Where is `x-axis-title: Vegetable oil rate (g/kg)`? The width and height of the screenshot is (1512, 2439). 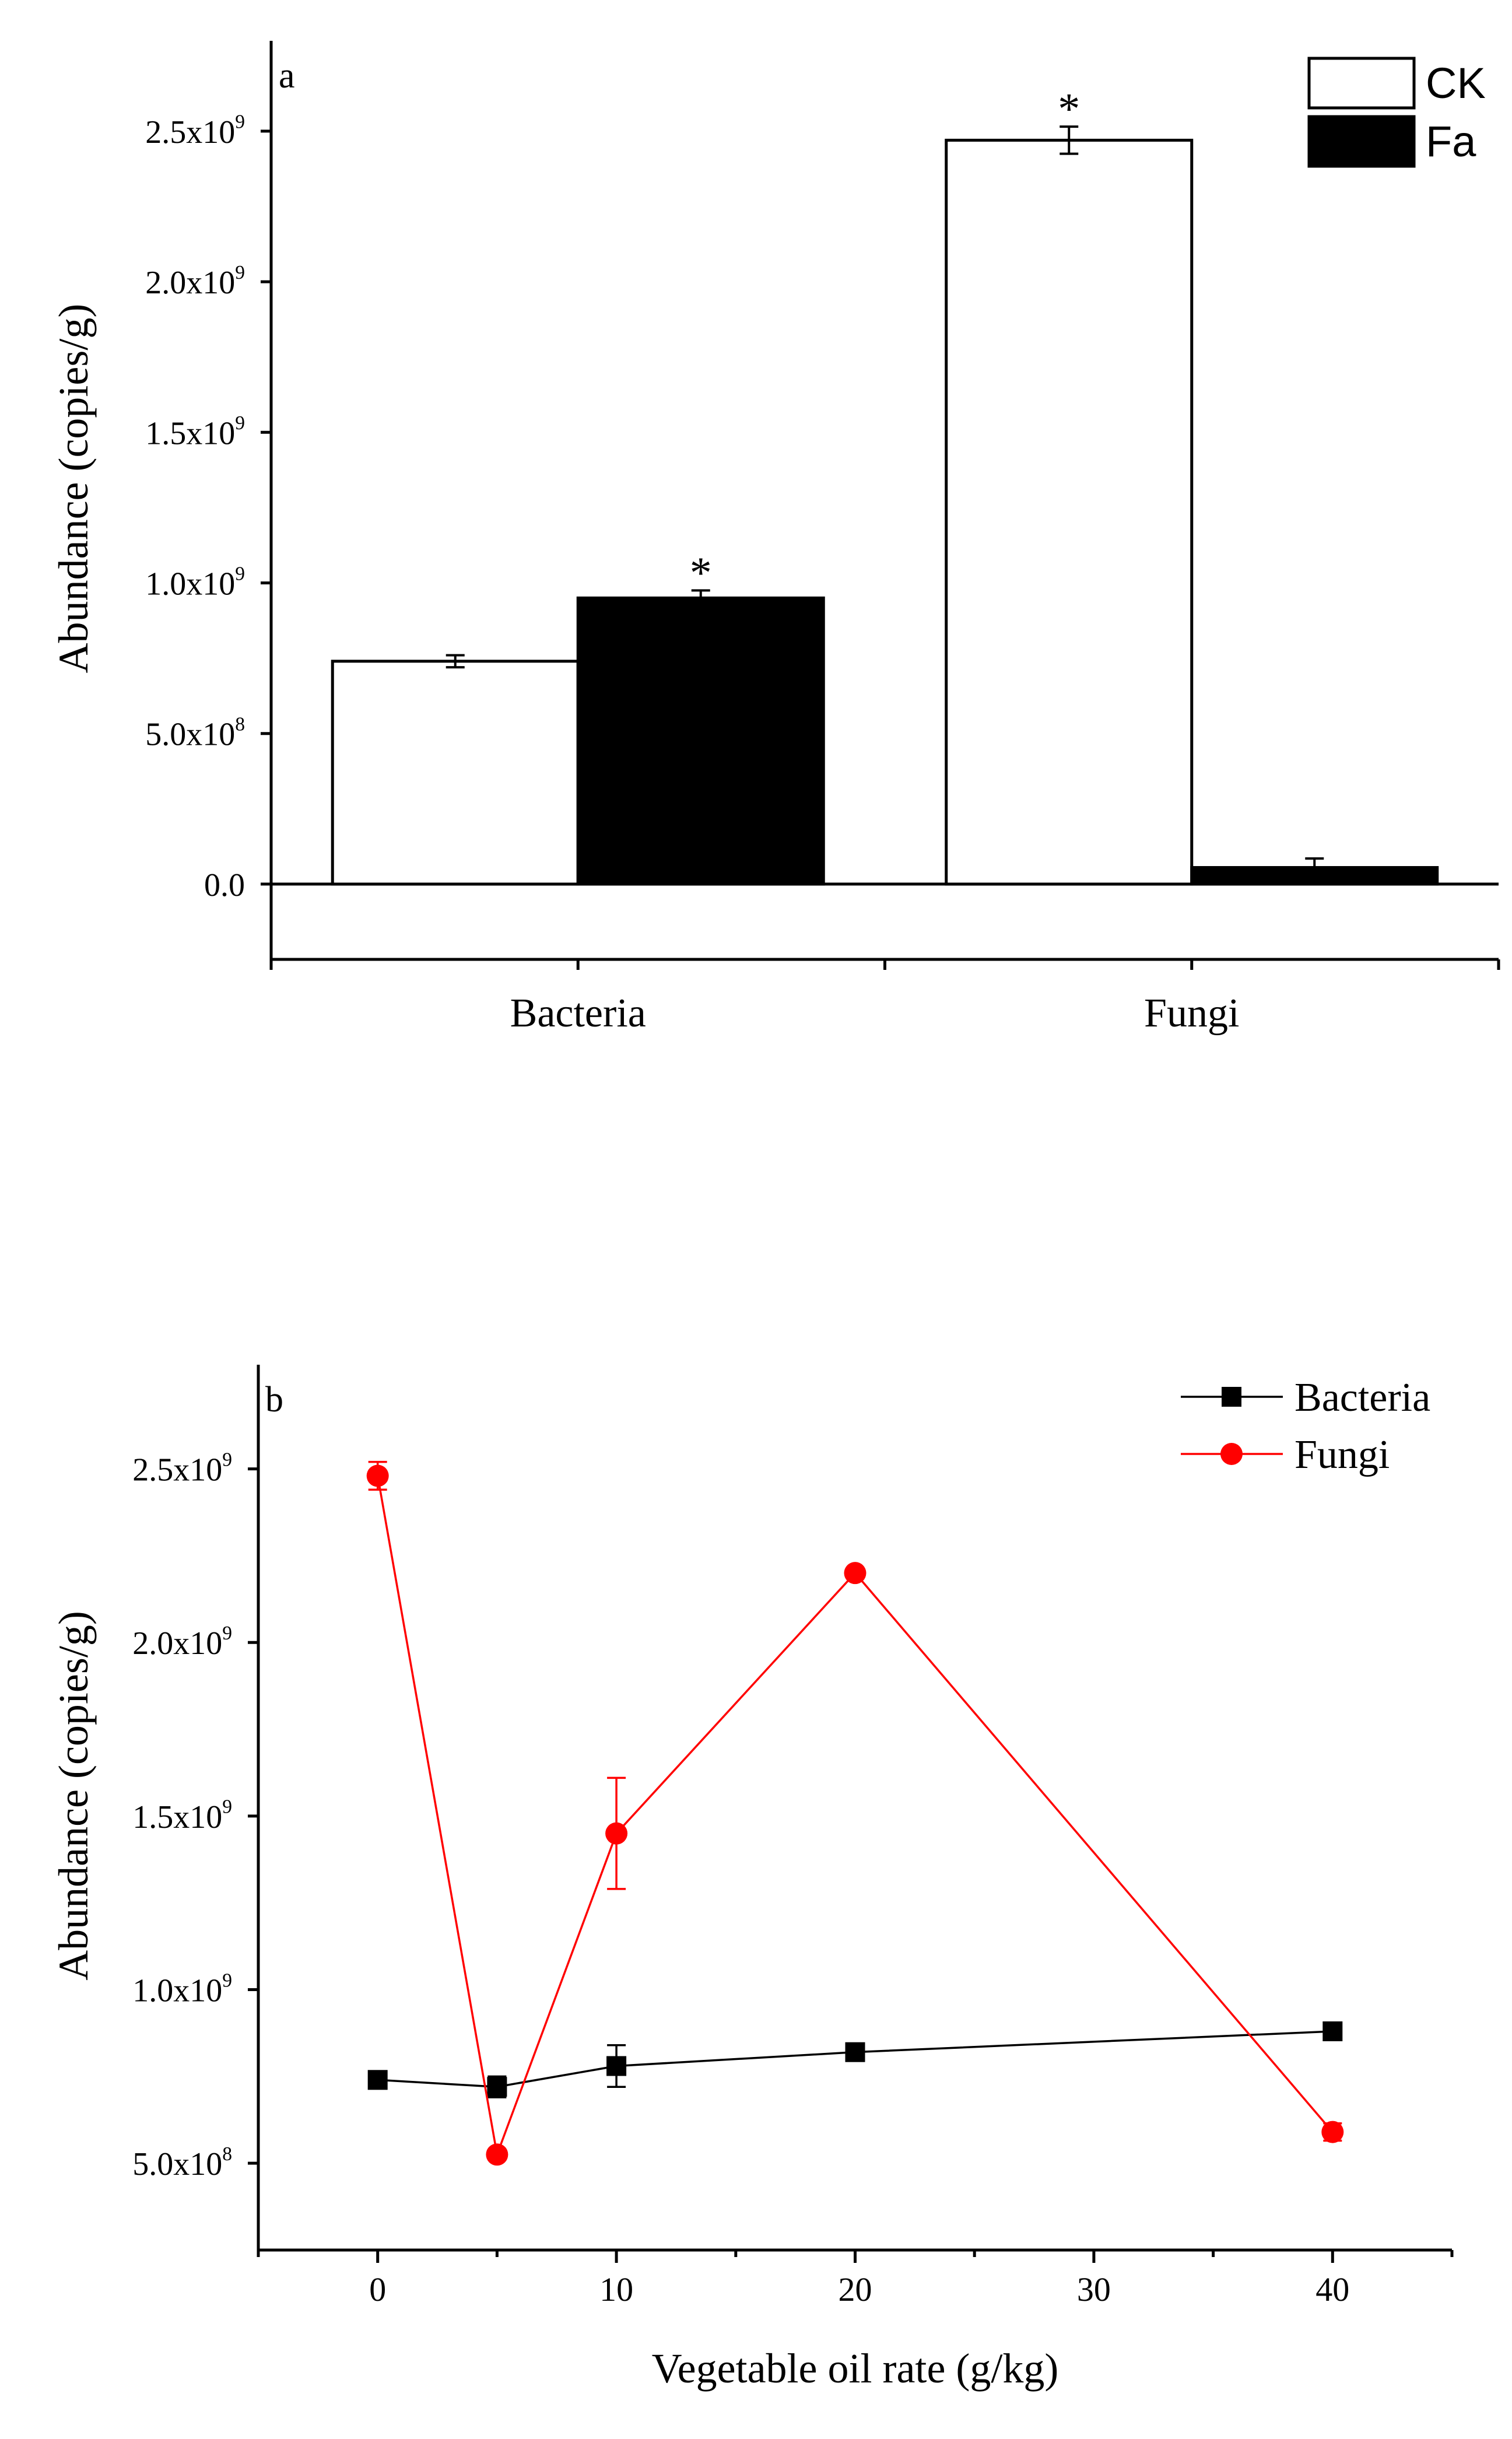 x-axis-title: Vegetable oil rate (g/kg) is located at coordinates (855, 2369).